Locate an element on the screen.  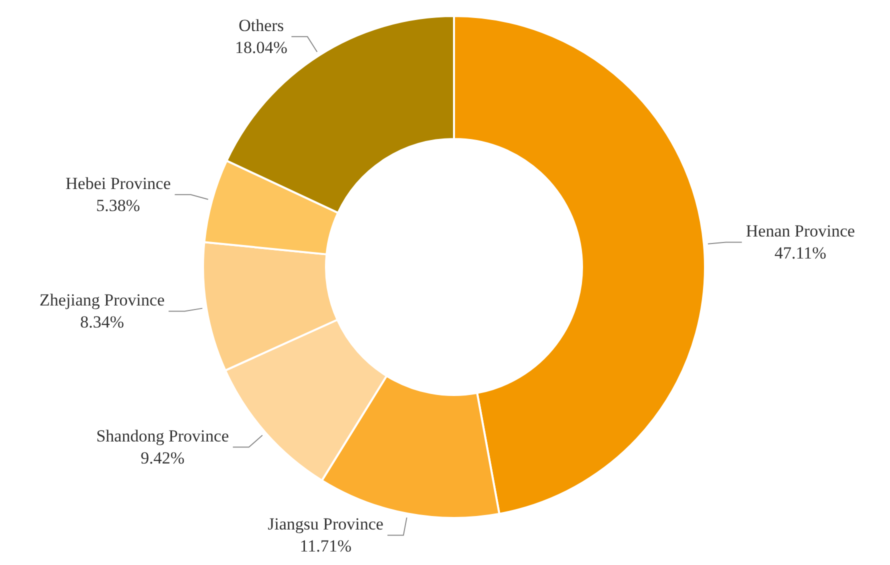
data-label: 11.71% is located at coordinates (326, 546).